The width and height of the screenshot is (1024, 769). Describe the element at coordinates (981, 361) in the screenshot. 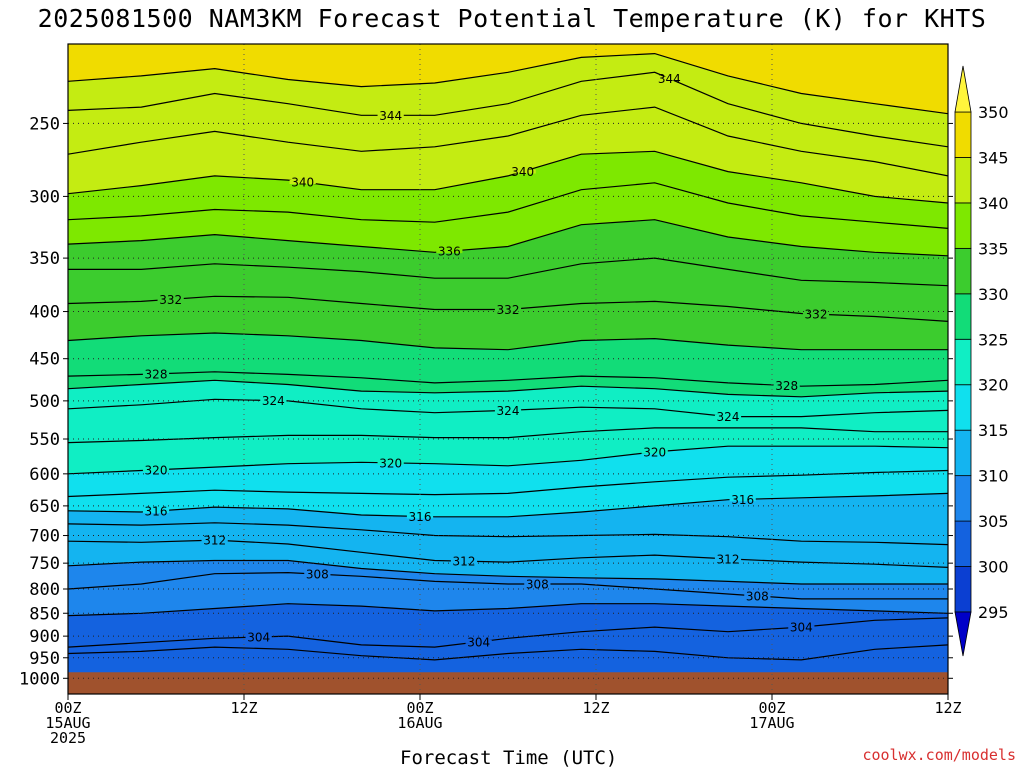

I see `colorbar: 295 300 305 310 315 320 325 330 335 340 345 350` at that location.